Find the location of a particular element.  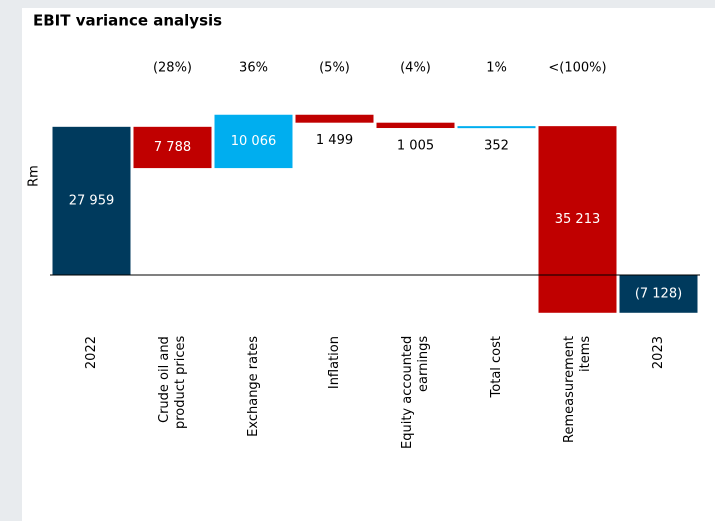

value-label: (7 128) is located at coordinates (658, 293).